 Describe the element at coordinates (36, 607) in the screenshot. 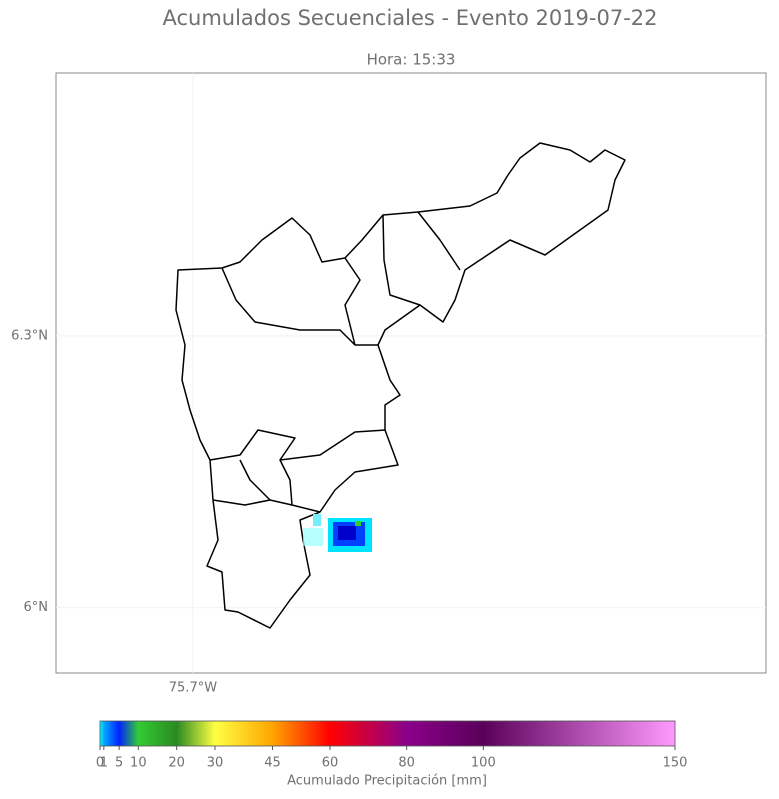

I see `y-tick-label: 6°N` at that location.